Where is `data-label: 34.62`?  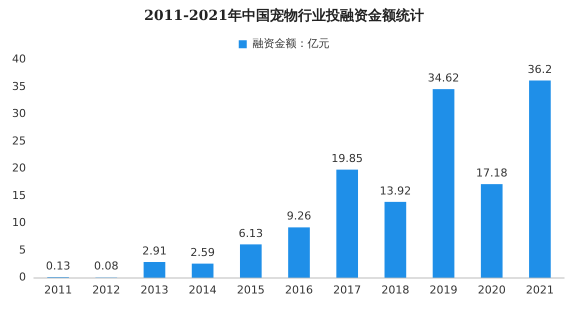
data-label: 34.62 is located at coordinates (444, 77).